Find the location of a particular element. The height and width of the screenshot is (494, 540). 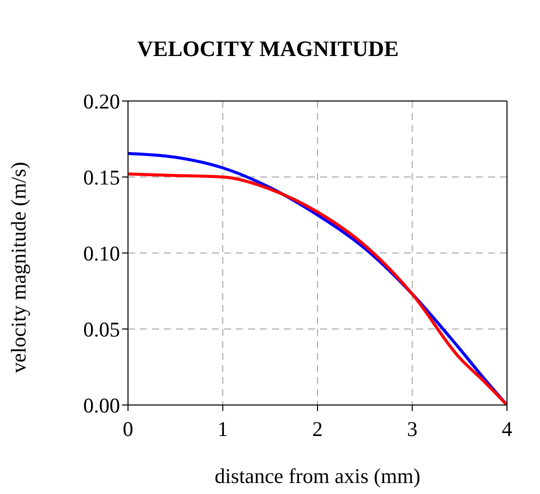

y-tick-label: 0.10 is located at coordinates (101, 253).